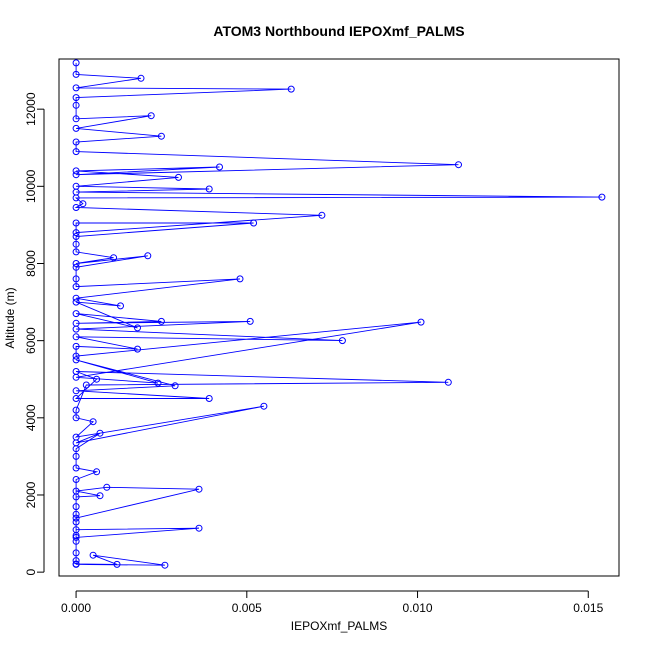 This screenshot has height=650, width=650. I want to click on y-tick-label: 2000, so click(31, 494).